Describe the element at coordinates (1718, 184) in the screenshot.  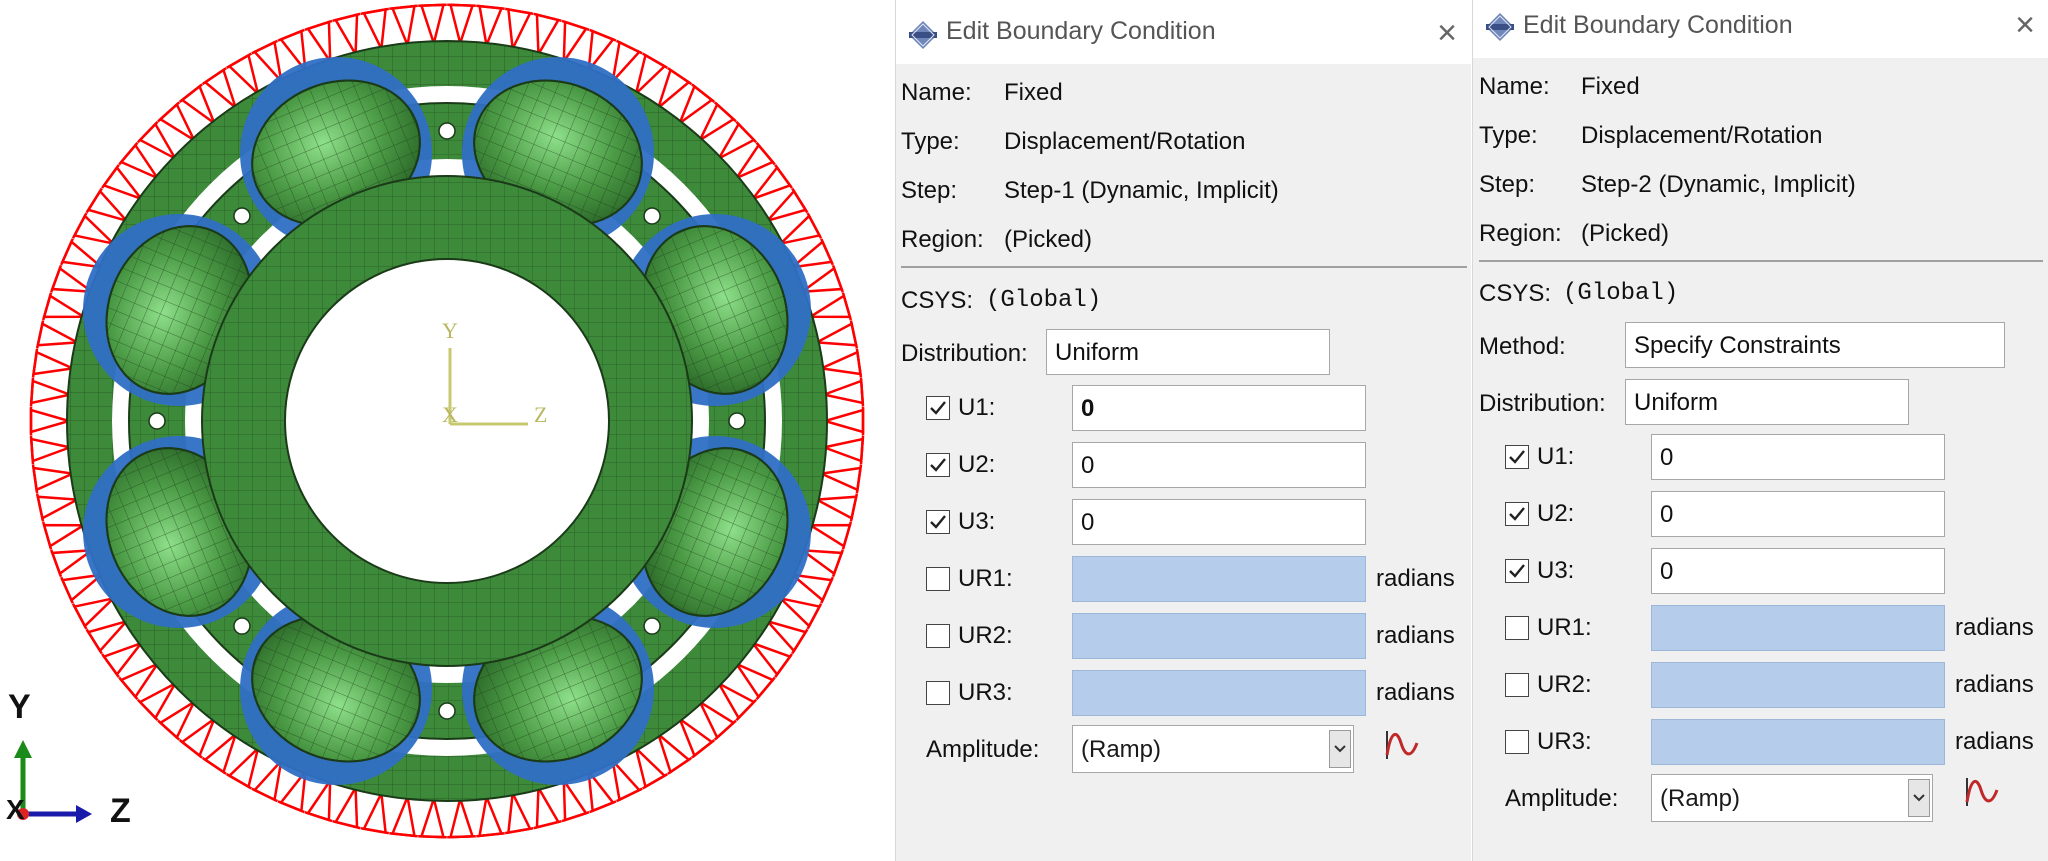
I see `step-value: Step-2 (Dynamic, Implicit)` at that location.